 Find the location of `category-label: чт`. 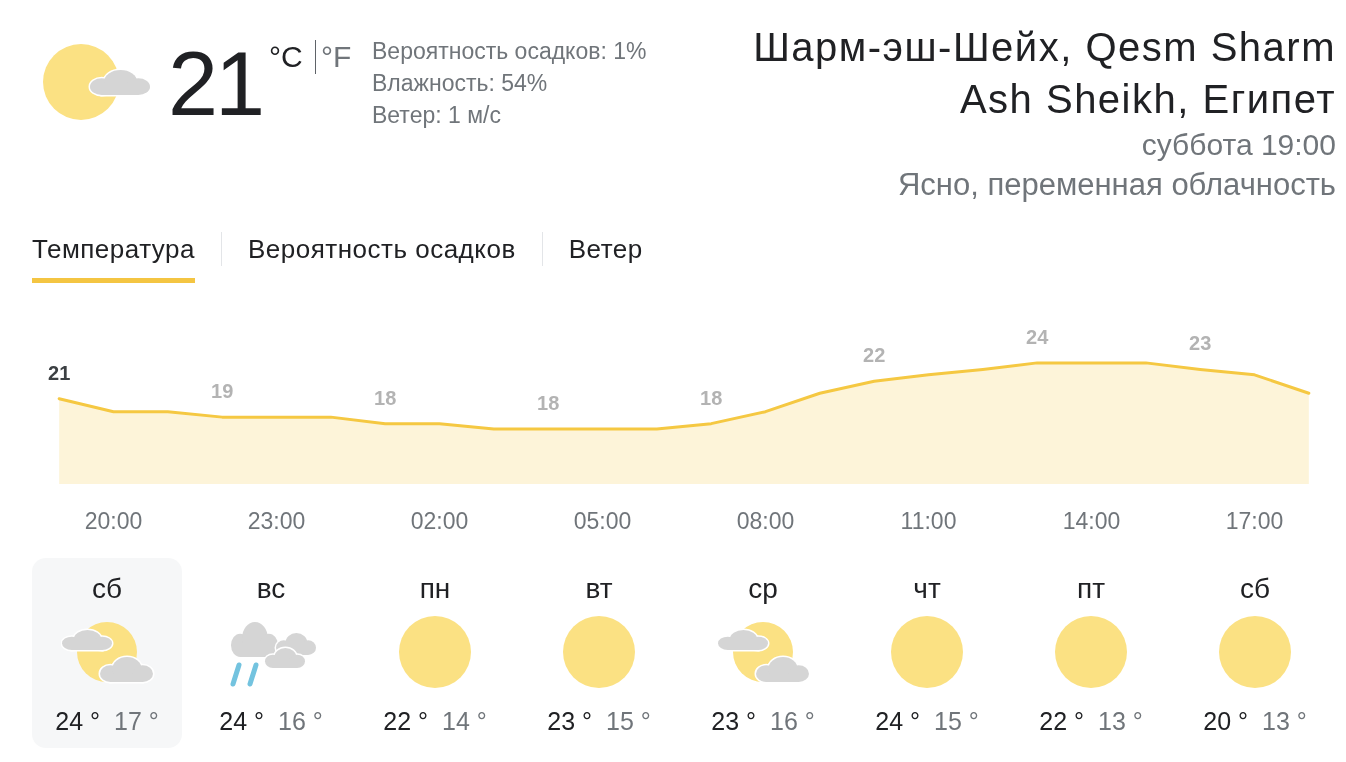

category-label: чт is located at coordinates (927, 589).